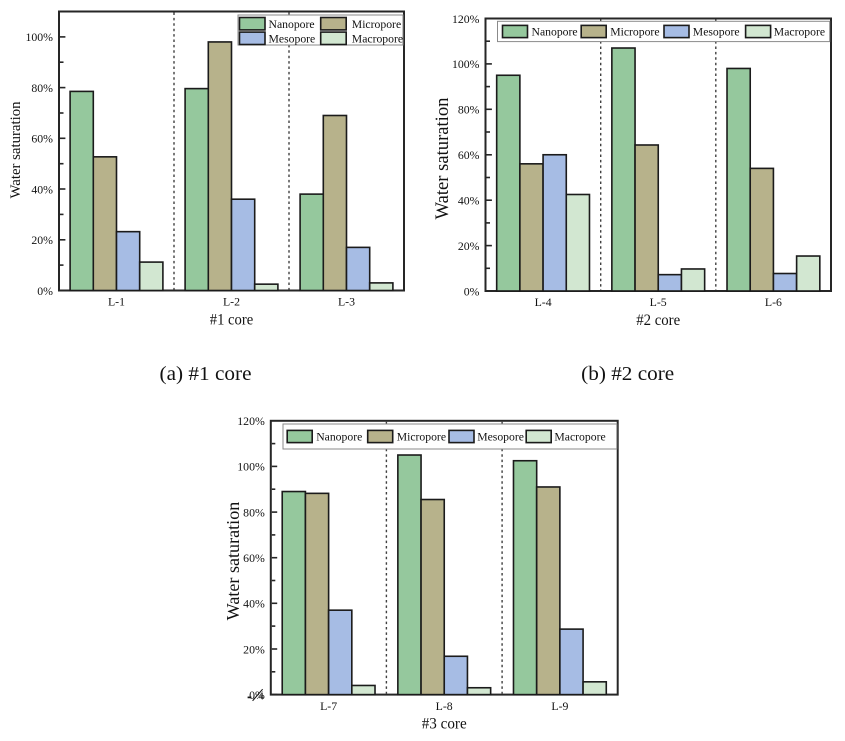 The height and width of the screenshot is (741, 845). Describe the element at coordinates (543, 302) in the screenshot. I see `svg-text: L-4` at that location.